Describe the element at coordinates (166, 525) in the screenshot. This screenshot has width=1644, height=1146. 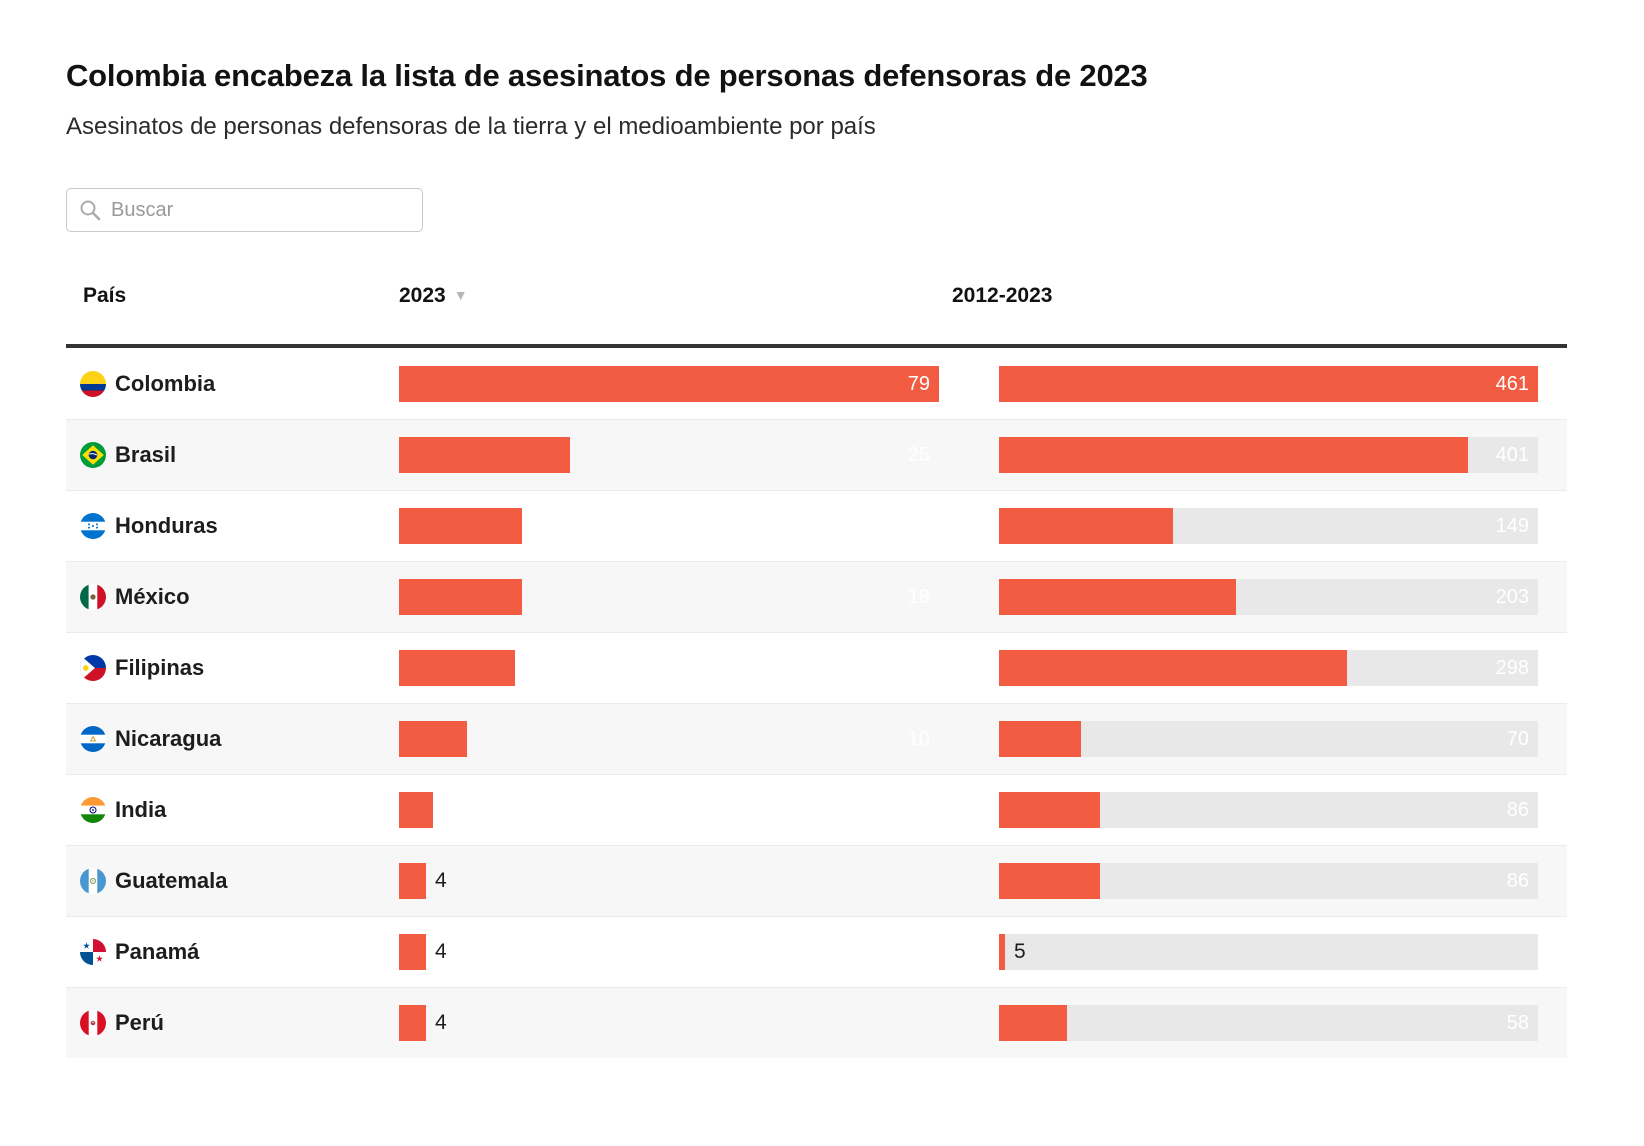
I see `country-label: Honduras` at that location.